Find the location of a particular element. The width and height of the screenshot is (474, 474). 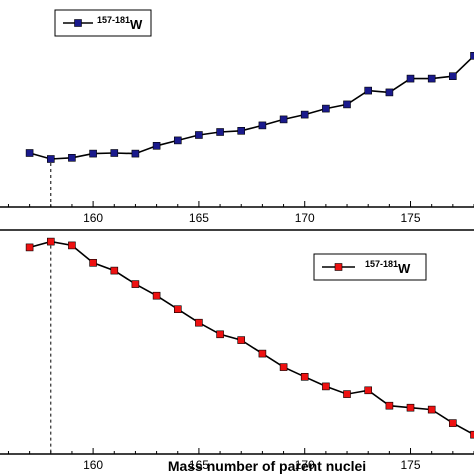

bottom-panel-x-ticks: 160 165 170 175 is located at coordinates (240, 460).